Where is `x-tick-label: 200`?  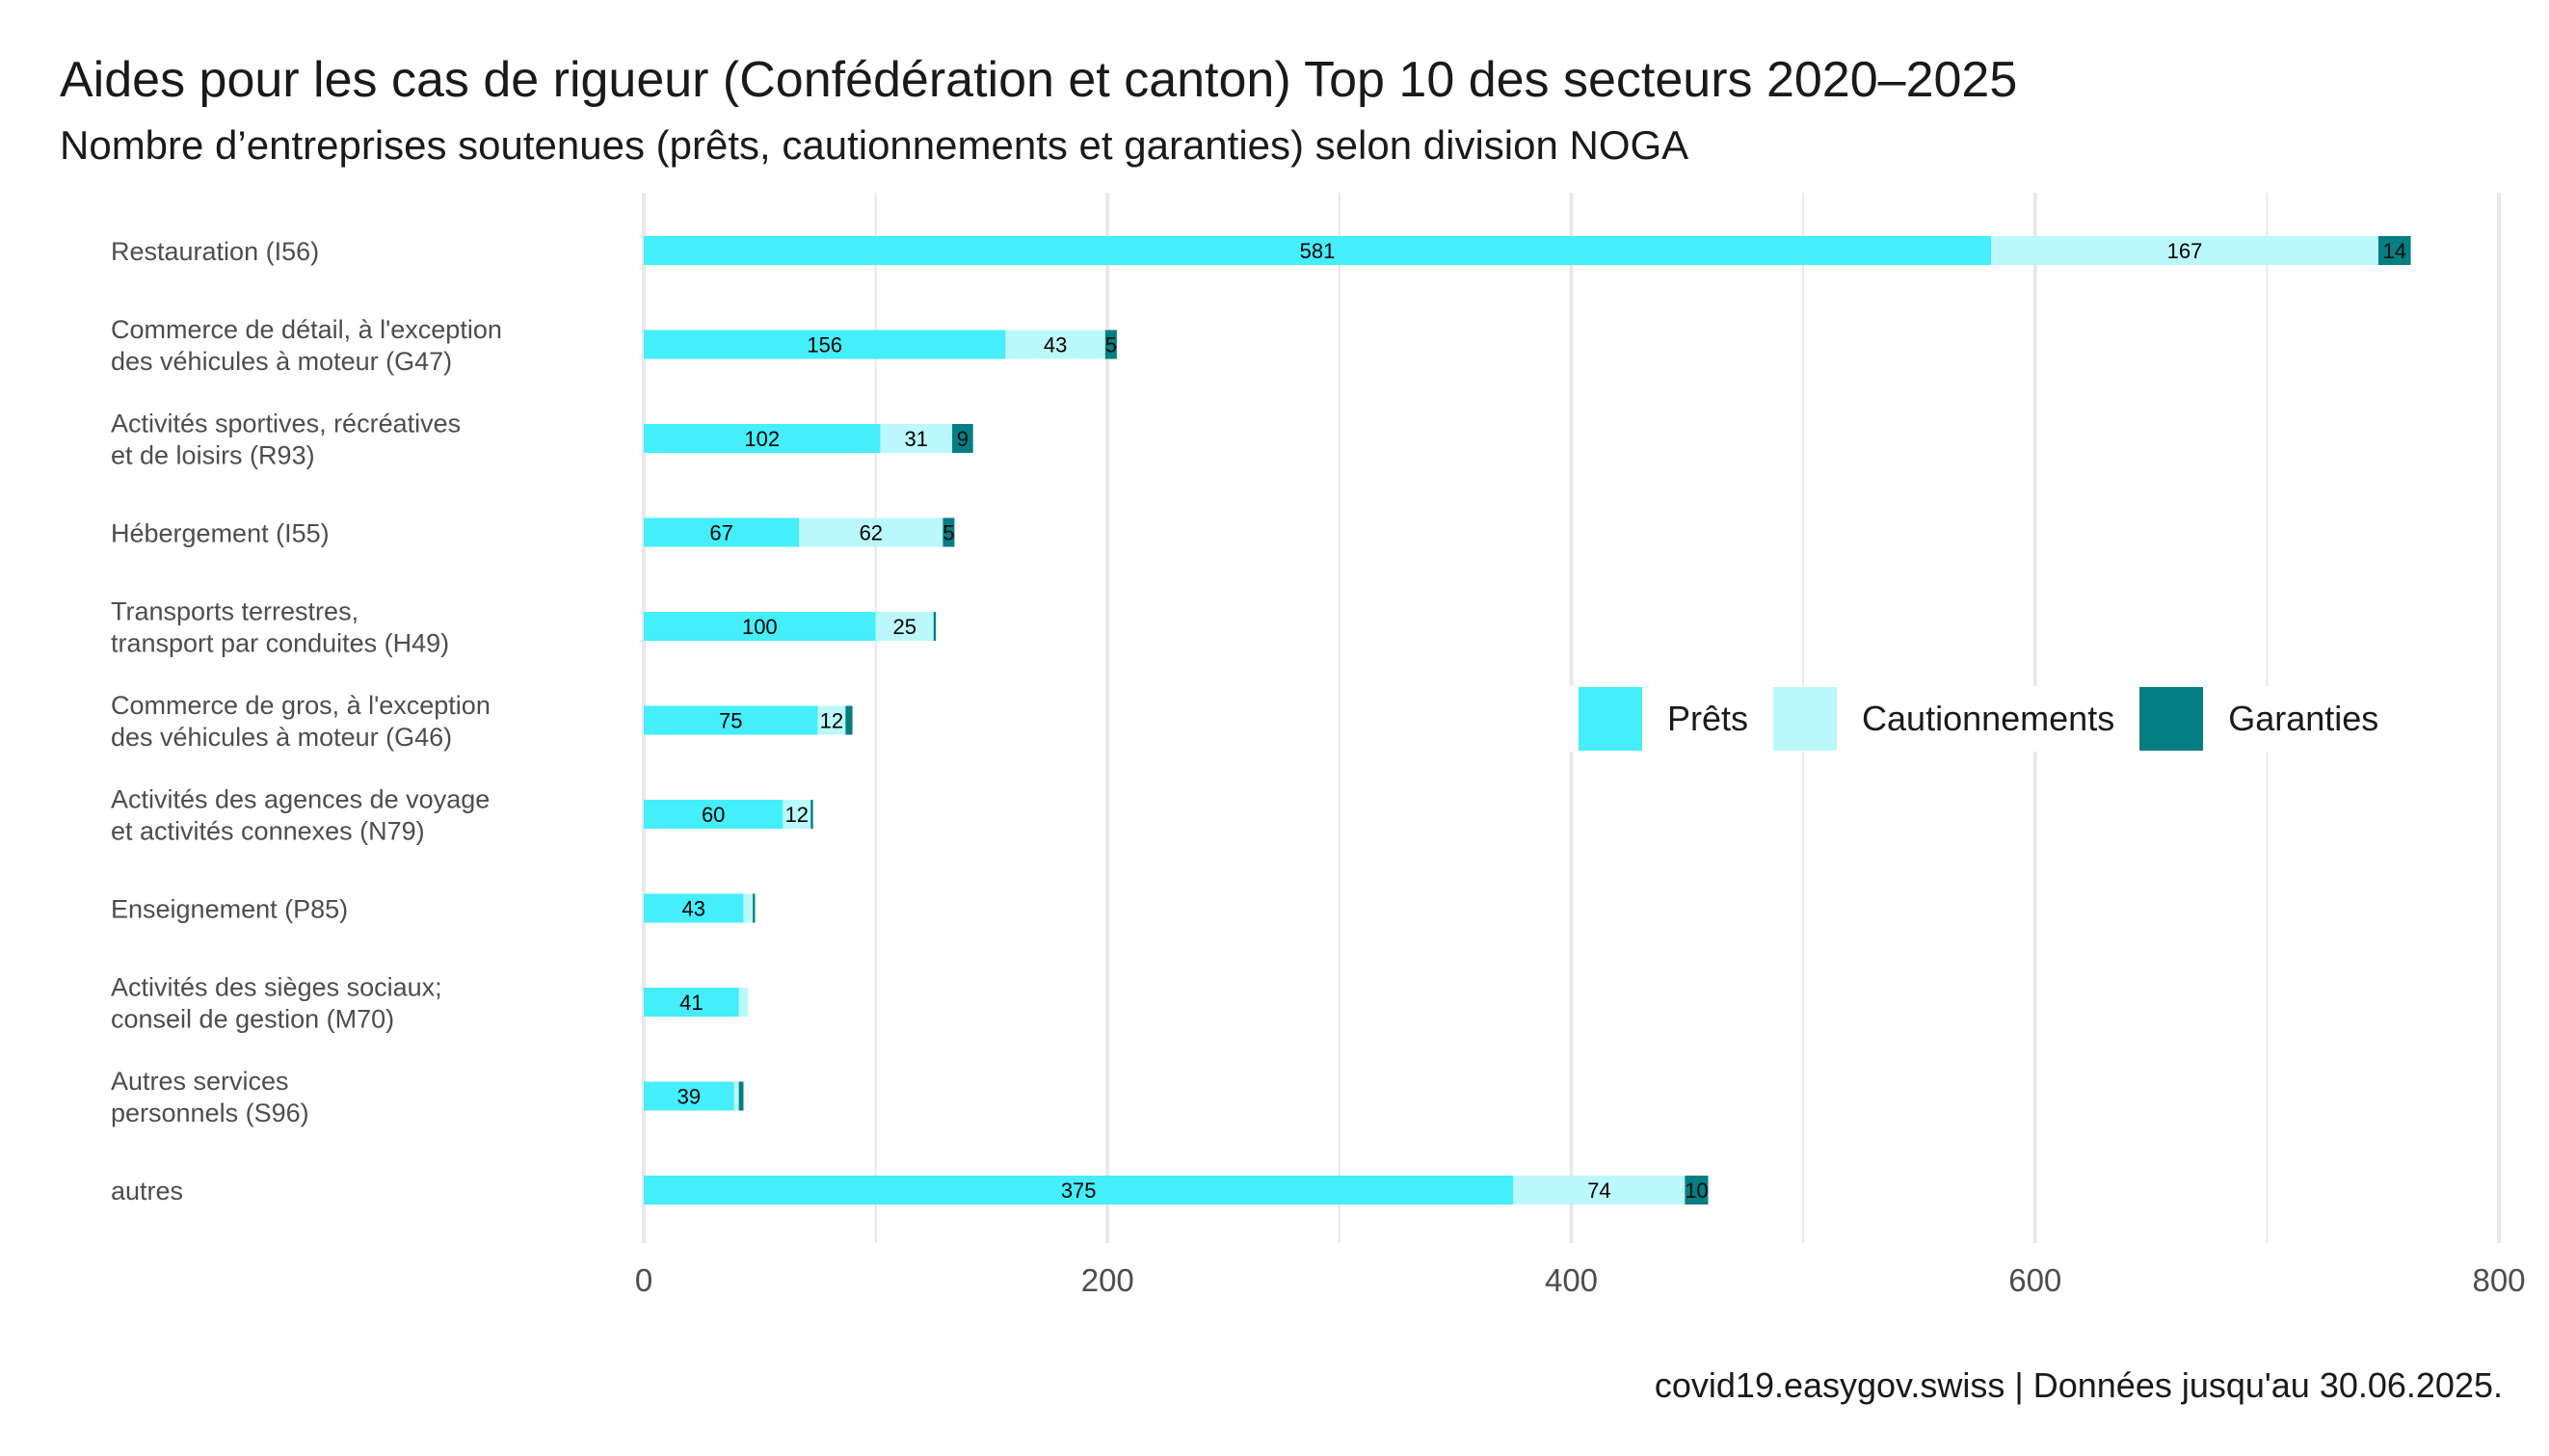
x-tick-label: 200 is located at coordinates (1108, 1280).